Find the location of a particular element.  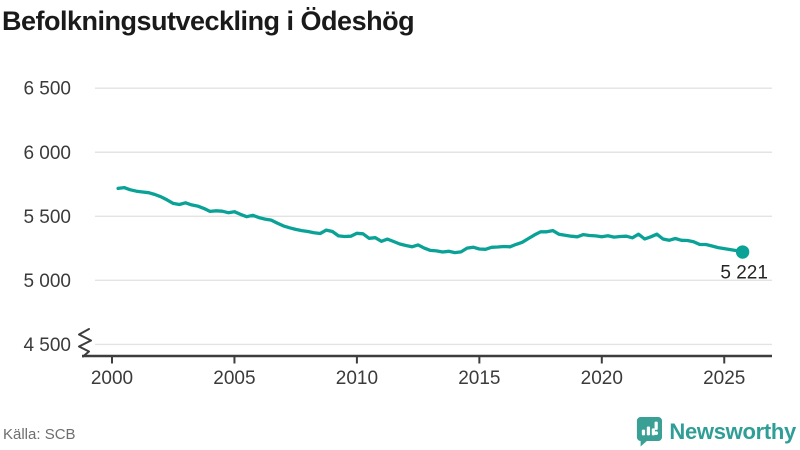

y-tick-label: 6 000 is located at coordinates (47, 153).